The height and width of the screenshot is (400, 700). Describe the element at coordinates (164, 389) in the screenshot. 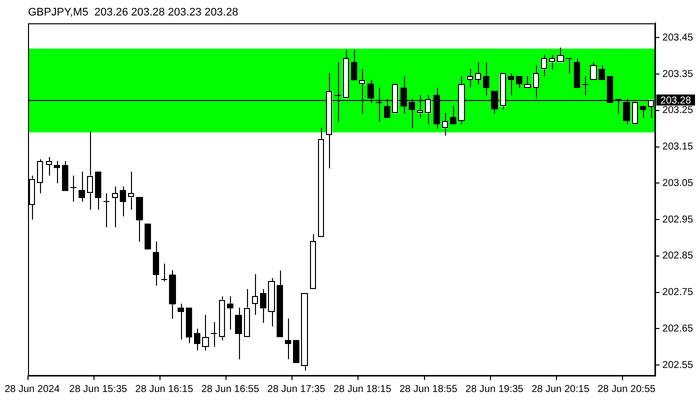

I see `x-tick-label: 28 Jun 16:15` at that location.